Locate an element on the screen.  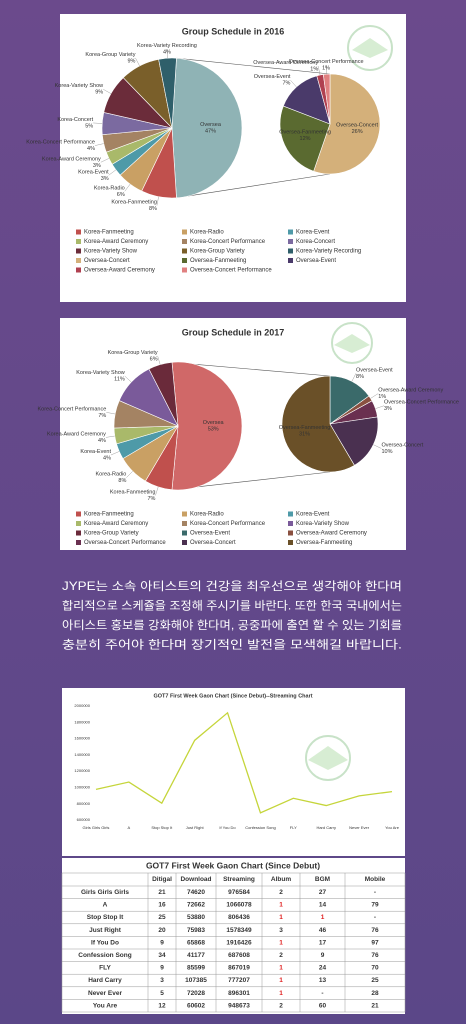
data-label: Korea-Variety Show 9% is located at coordinates (79, 90).